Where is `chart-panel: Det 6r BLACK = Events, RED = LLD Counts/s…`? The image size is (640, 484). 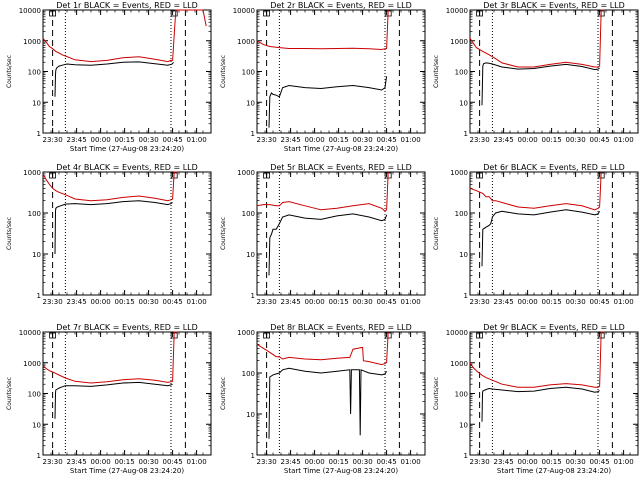
chart-panel: Det 6r BLACK = Events, RED = LLD Counts/s… is located at coordinates (536, 234).